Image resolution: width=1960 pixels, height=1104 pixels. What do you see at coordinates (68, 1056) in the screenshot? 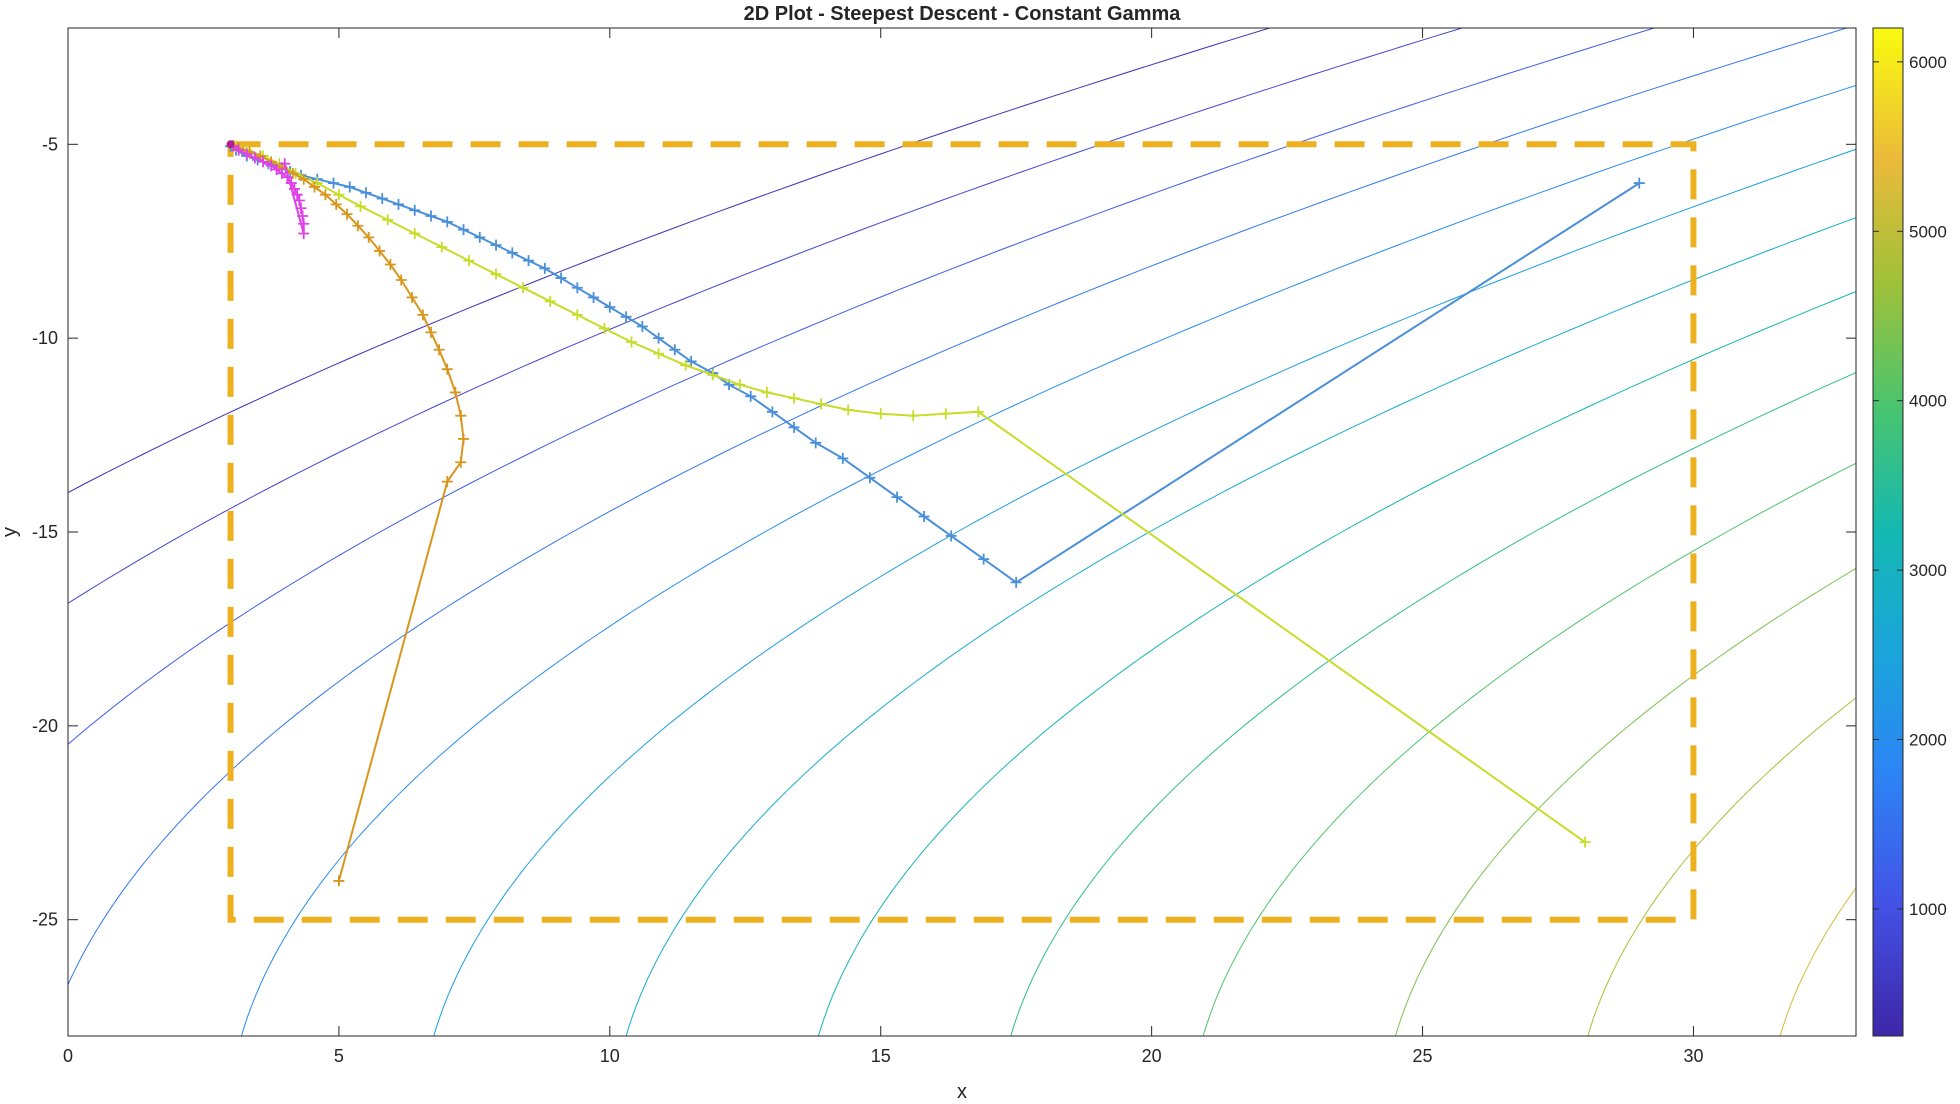
I see `x-tick-label: 0` at bounding box center [68, 1056].